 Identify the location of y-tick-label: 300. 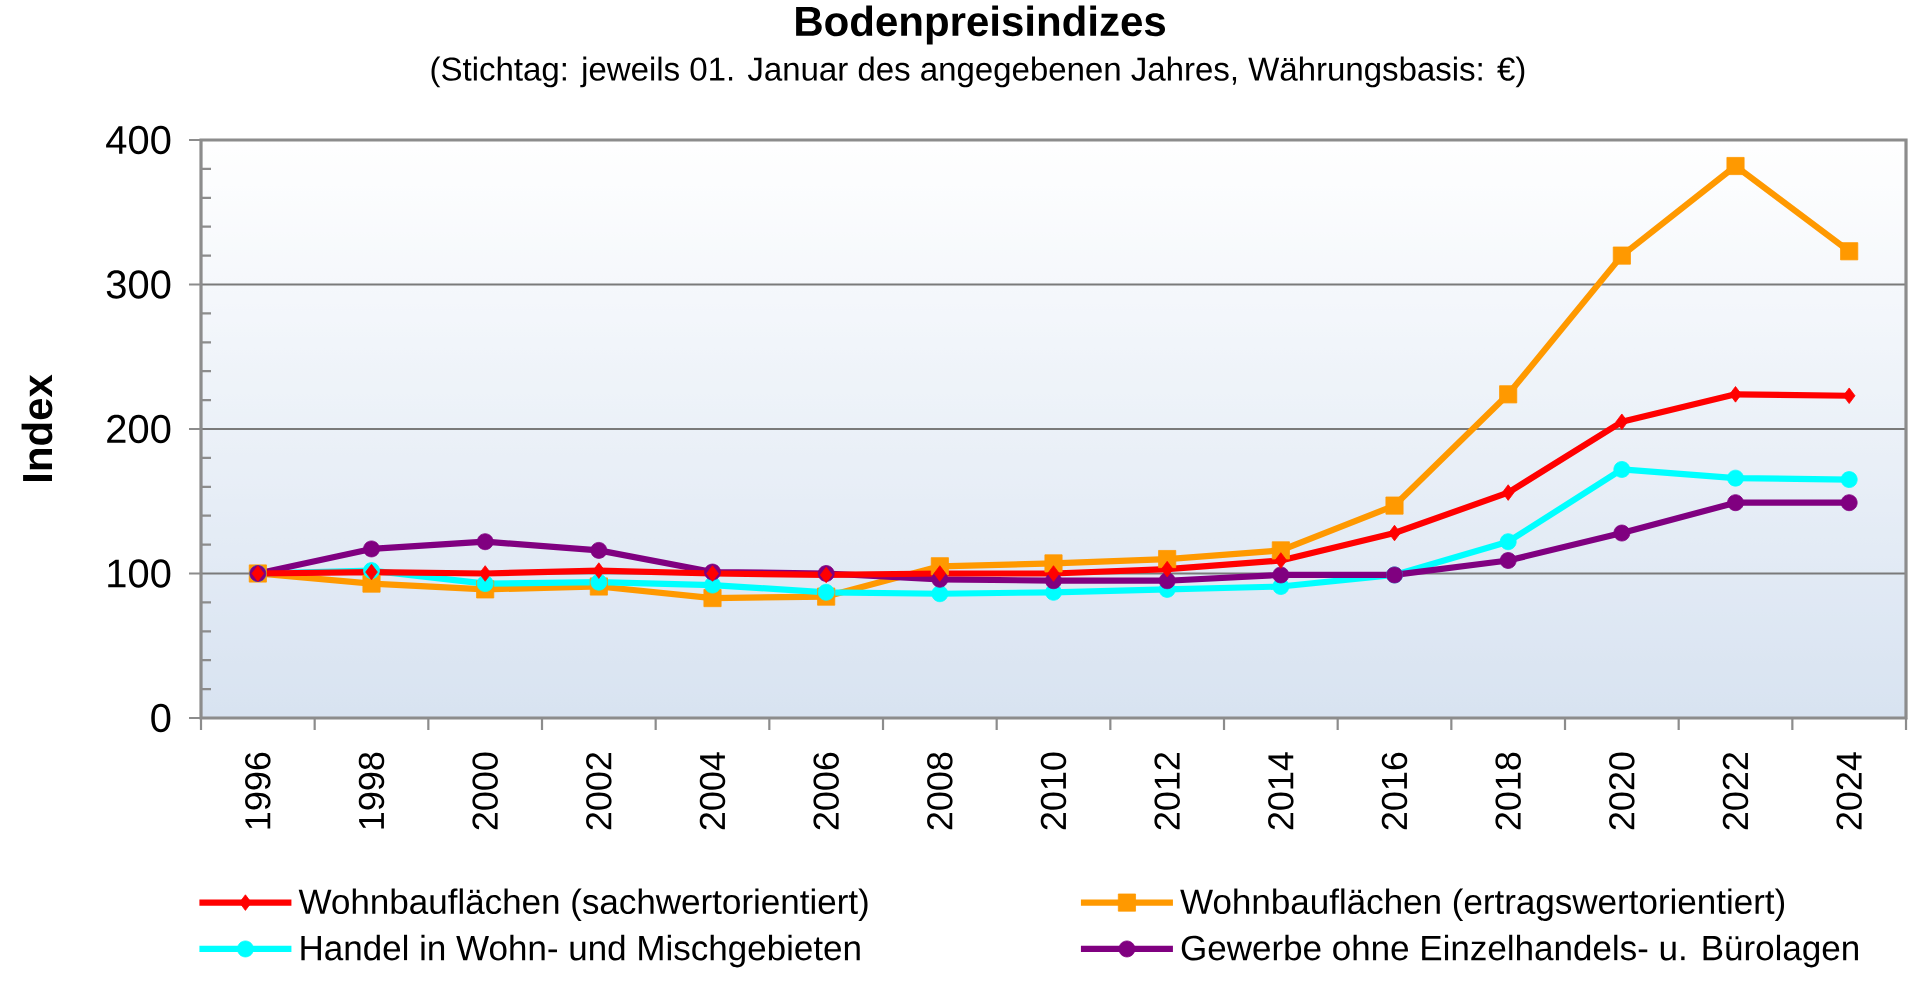
(138, 284).